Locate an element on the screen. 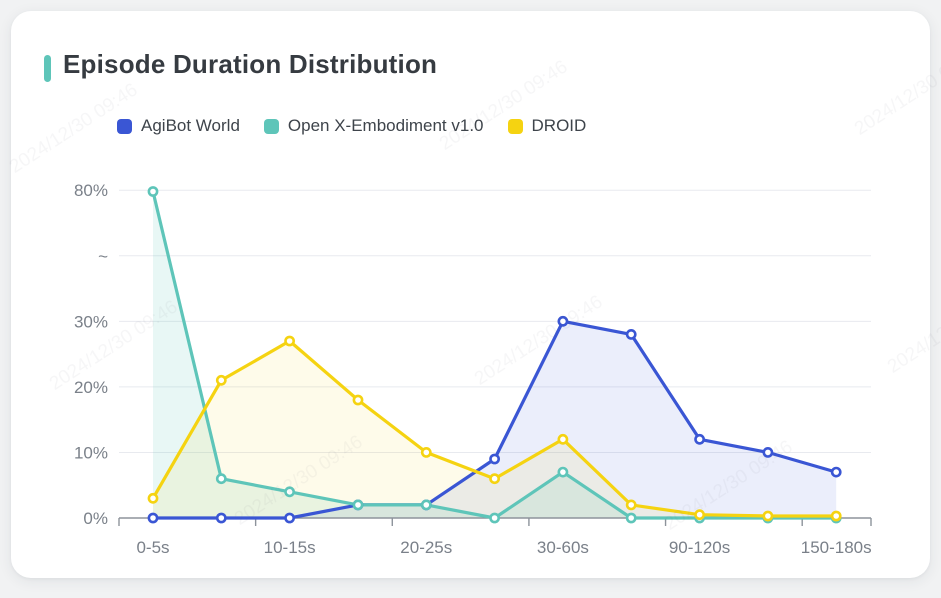  legend-item-agibot-world: AgiBot World is located at coordinates (178, 126).